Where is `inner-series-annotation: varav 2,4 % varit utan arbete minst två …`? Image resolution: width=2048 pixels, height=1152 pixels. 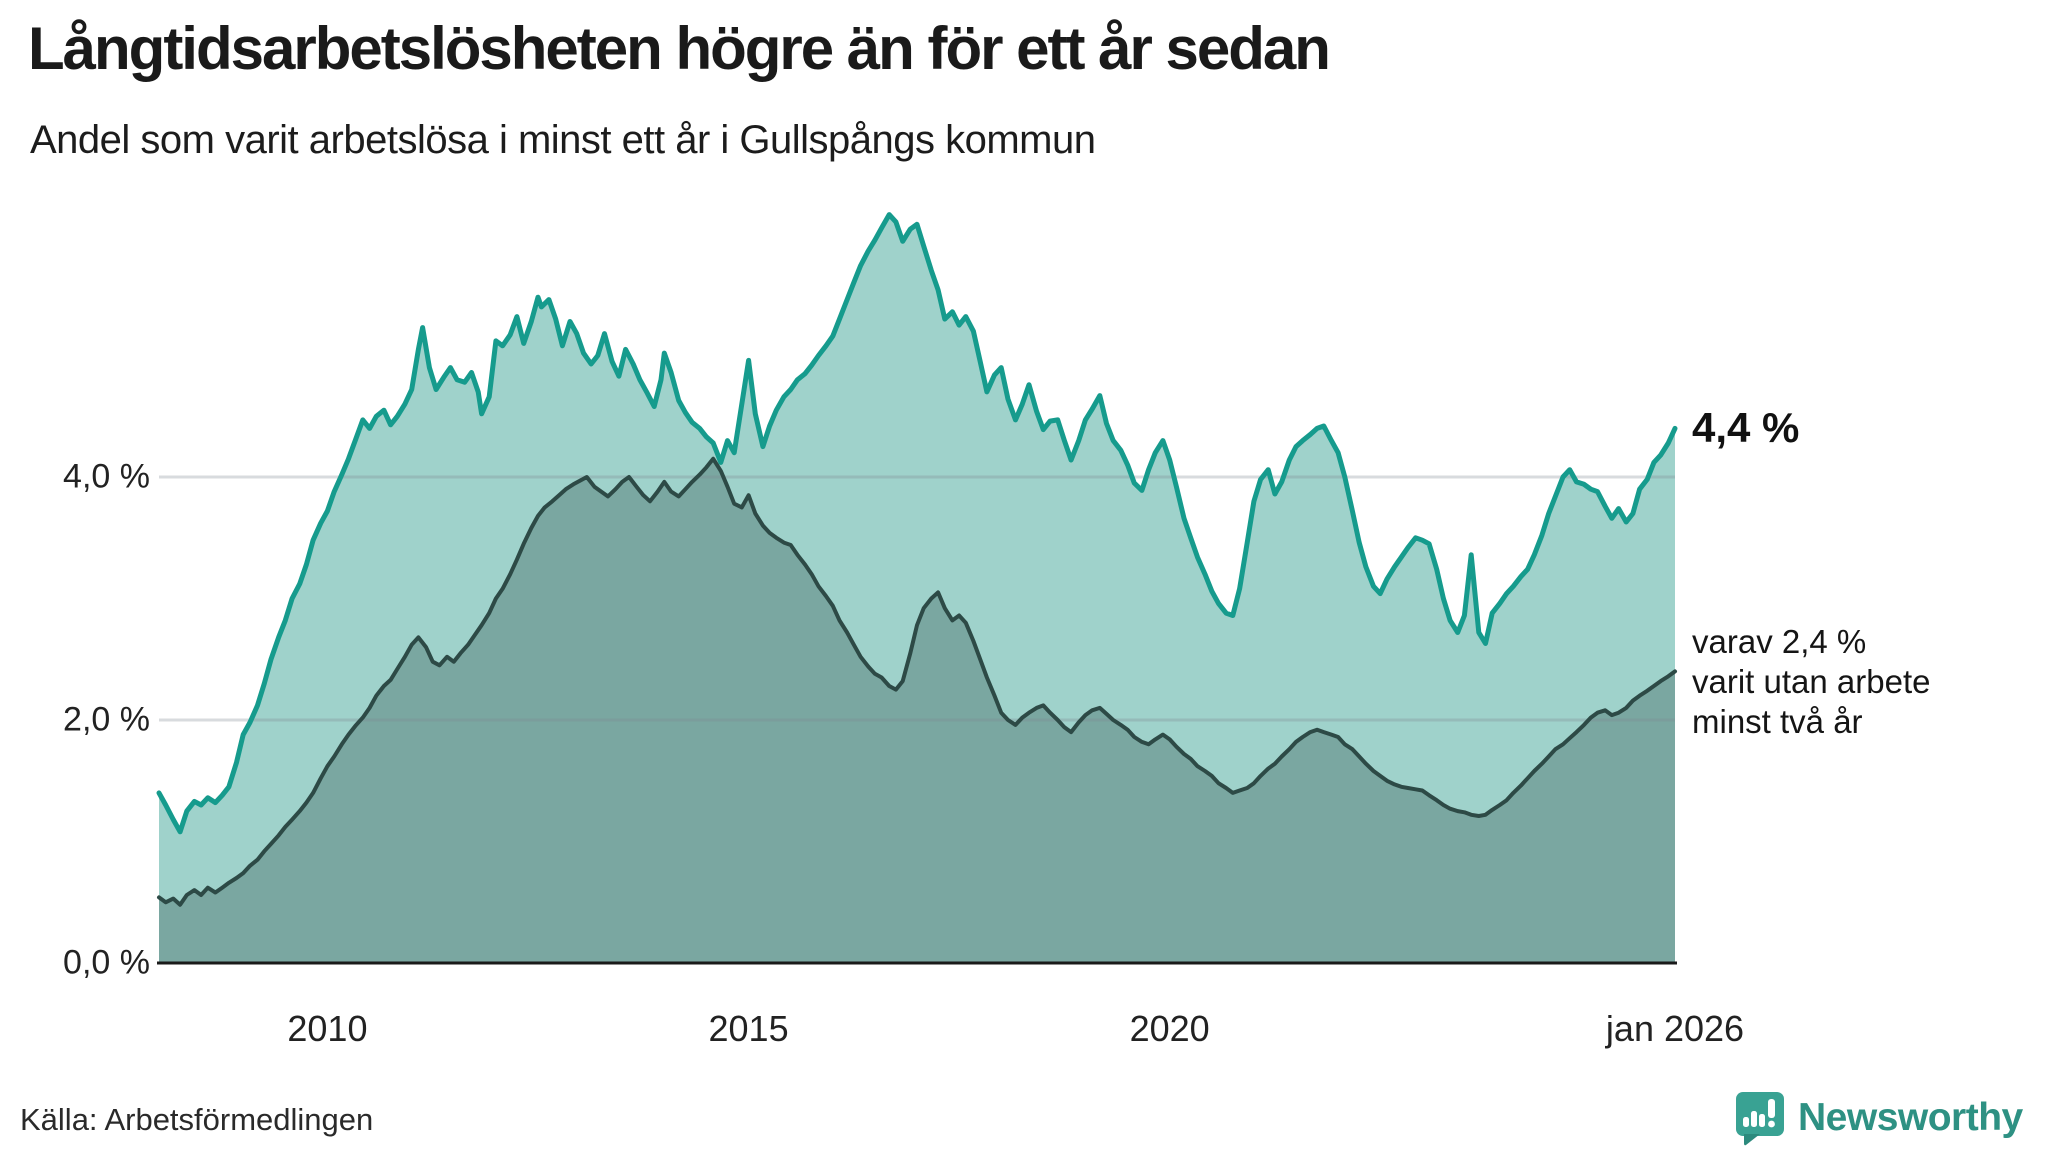 inner-series-annotation: varav 2,4 % varit utan arbete minst två … is located at coordinates (1811, 682).